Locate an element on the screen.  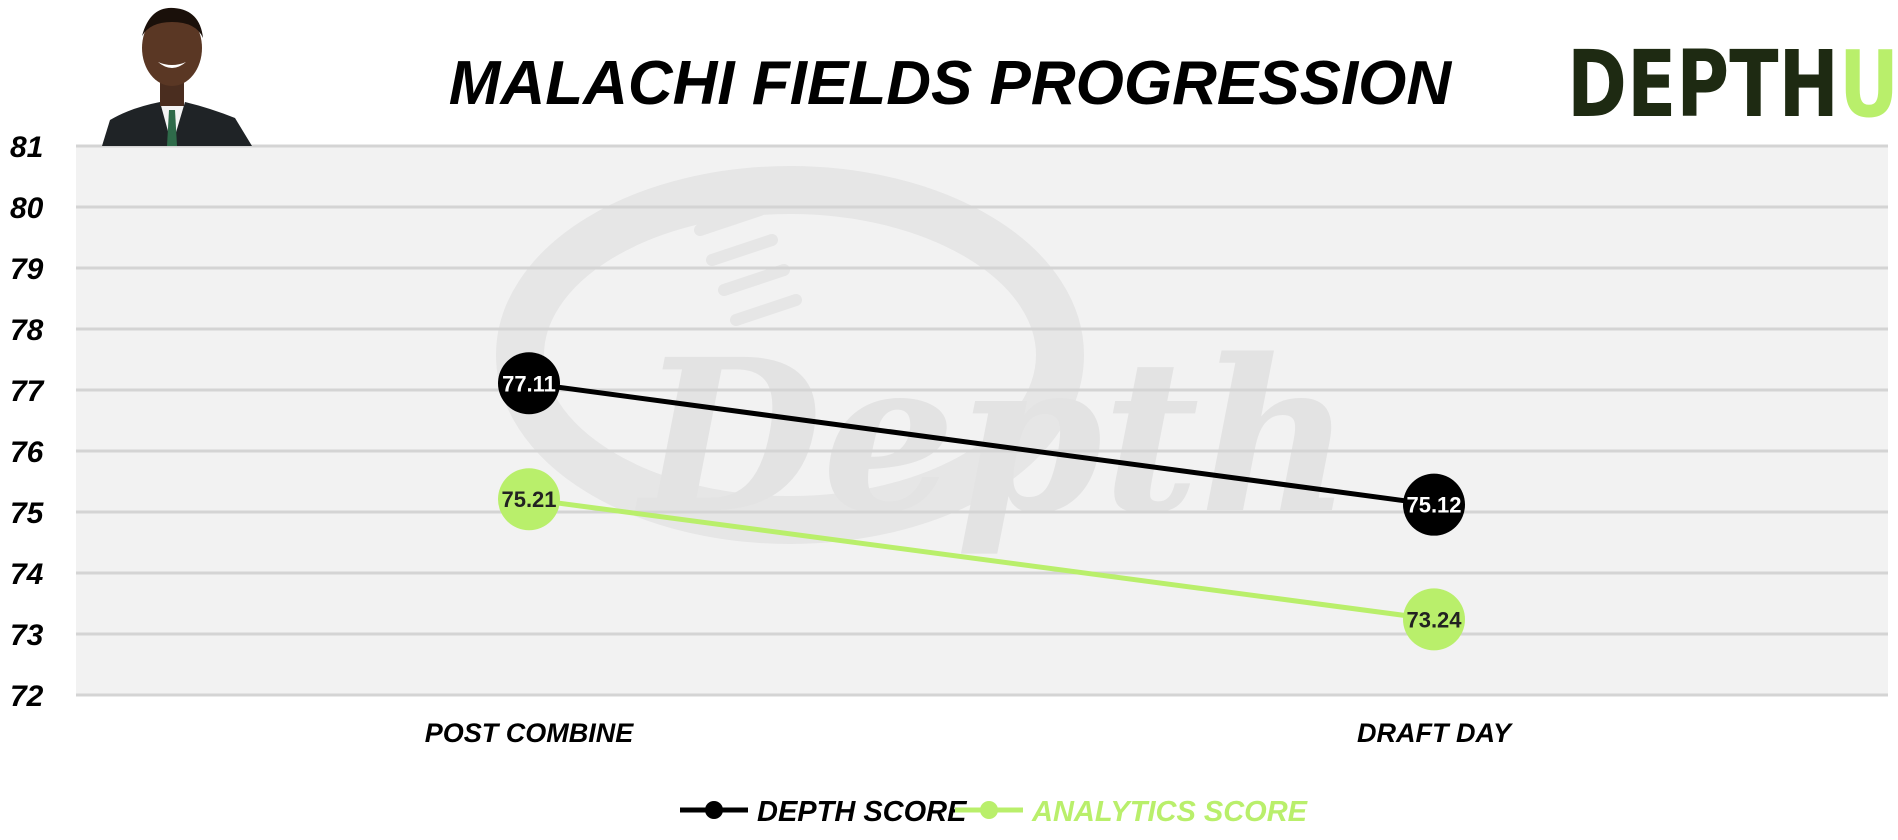
legend-label-depth-score: DEPTH SCORE is located at coordinates (862, 812).